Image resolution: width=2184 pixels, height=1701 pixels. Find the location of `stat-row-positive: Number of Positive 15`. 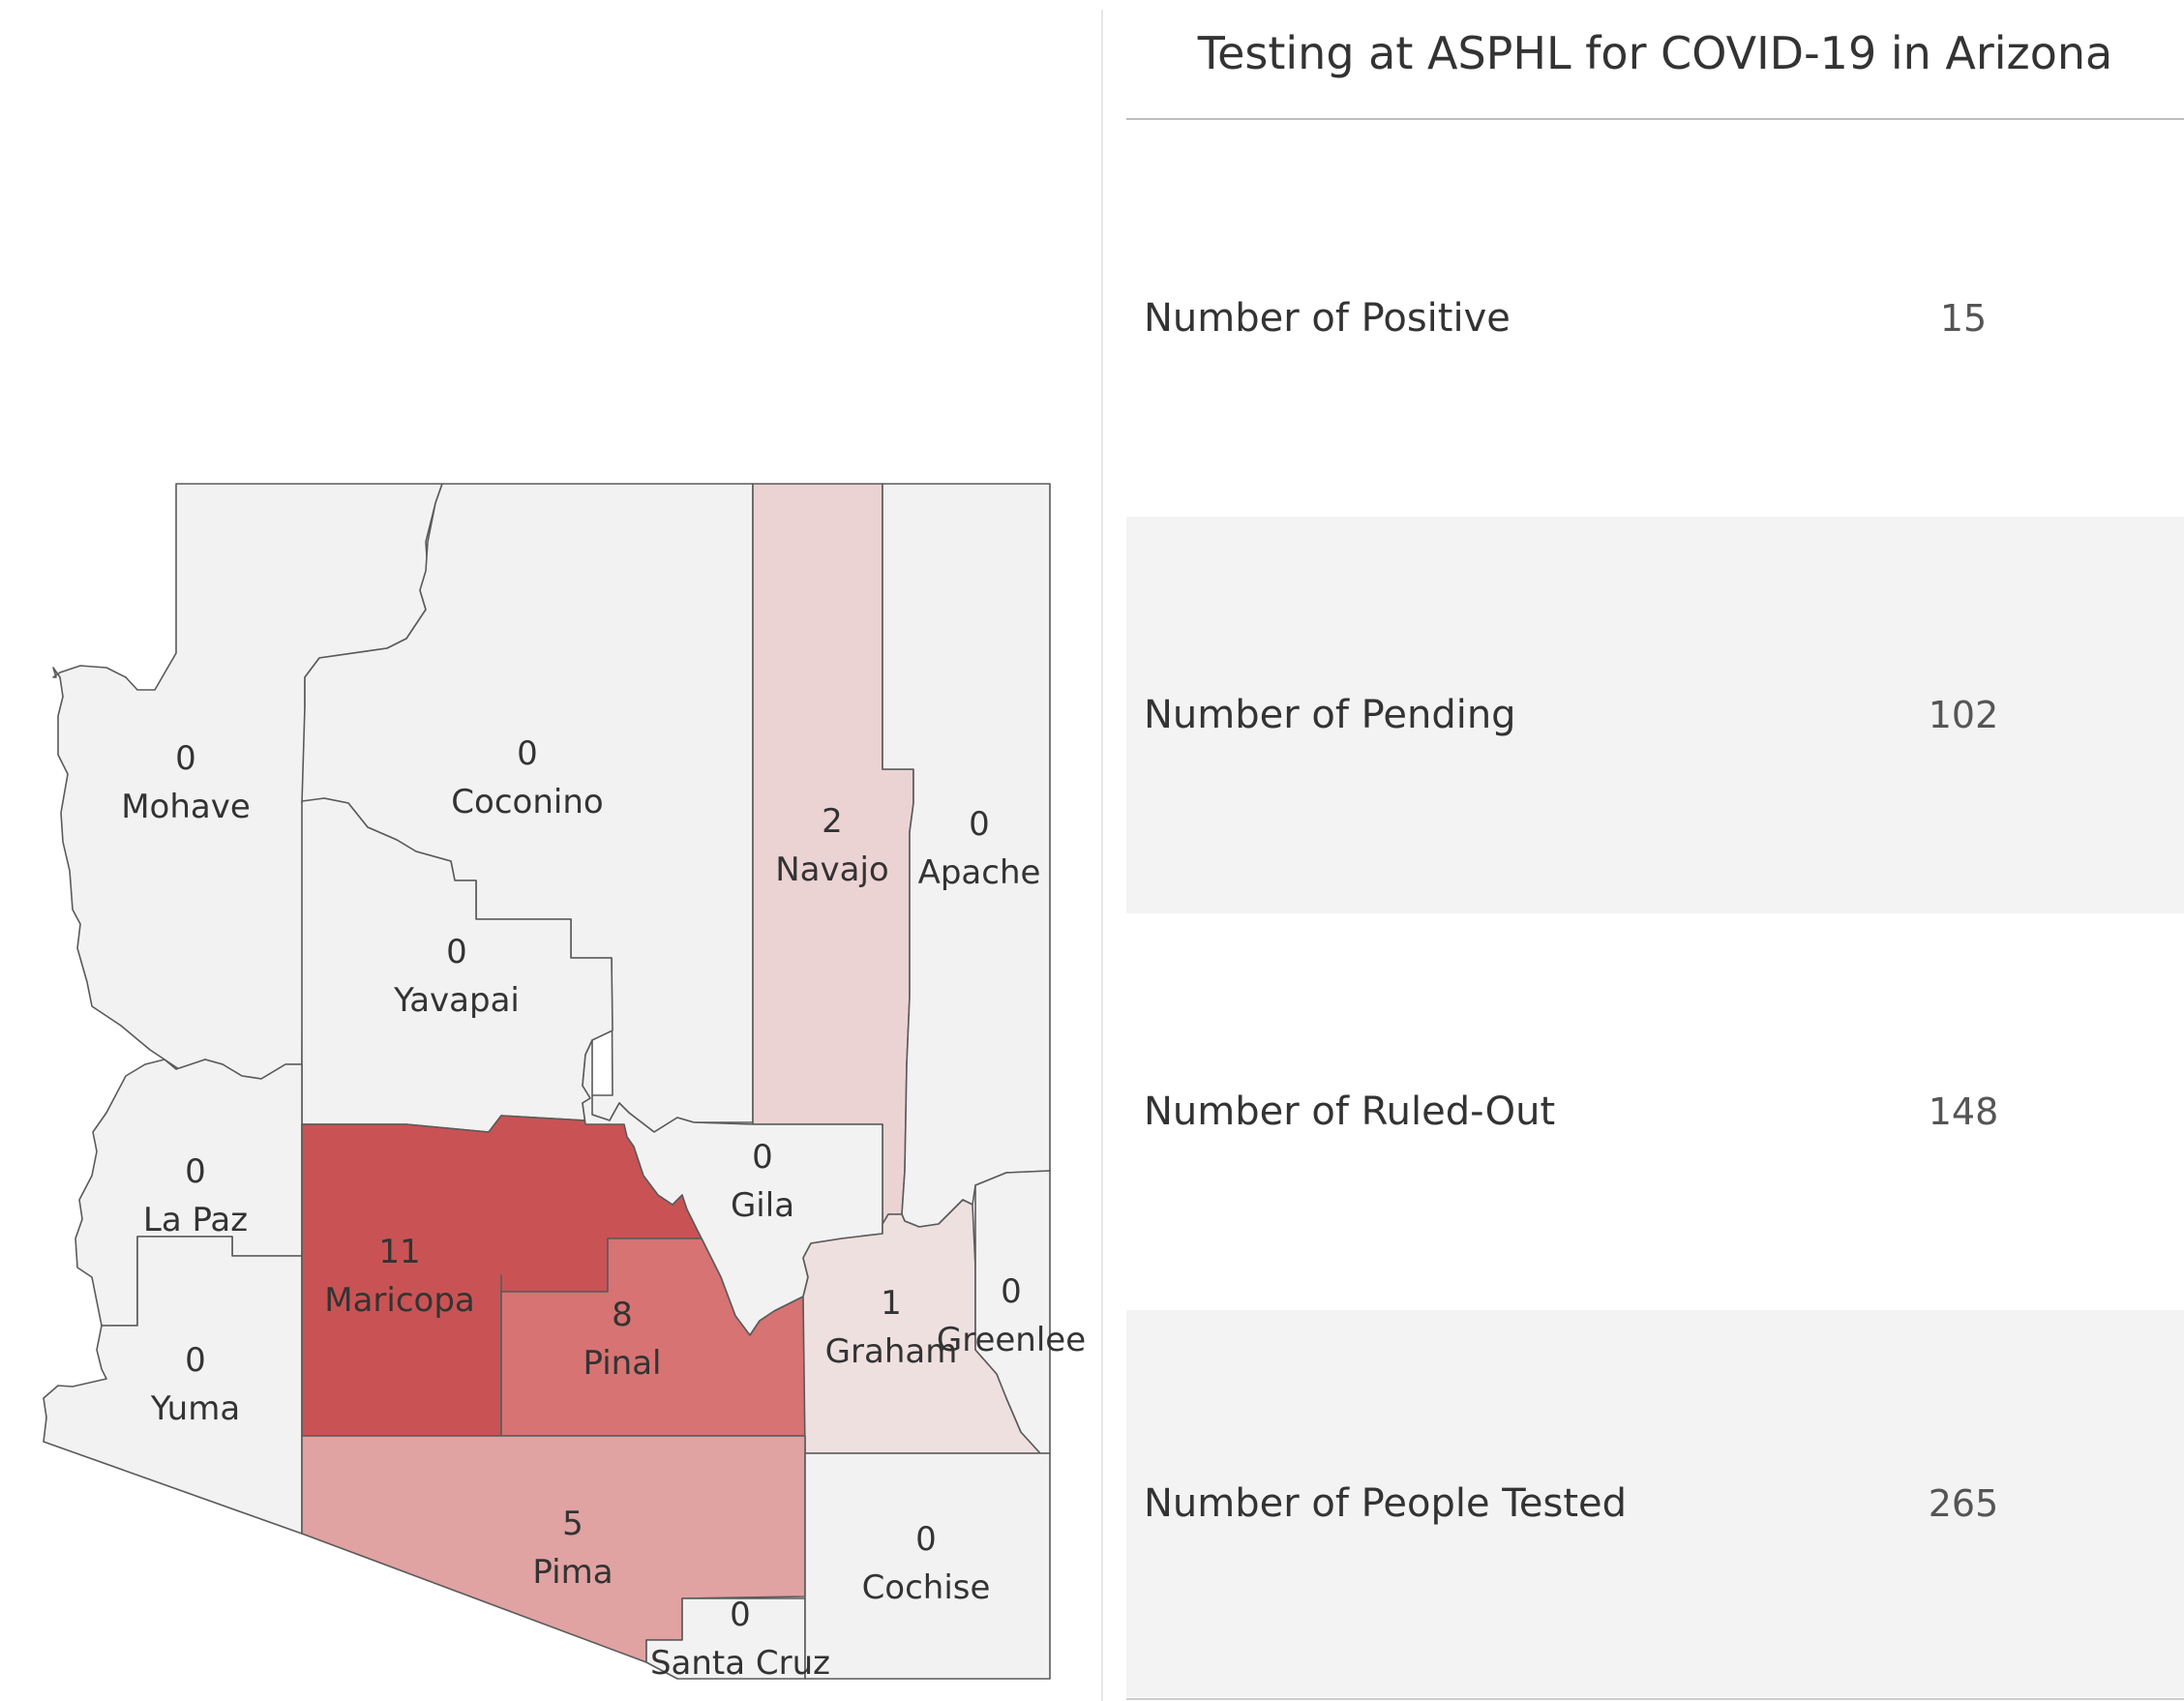

stat-row-positive: Number of Positive 15 is located at coordinates (1655, 318).